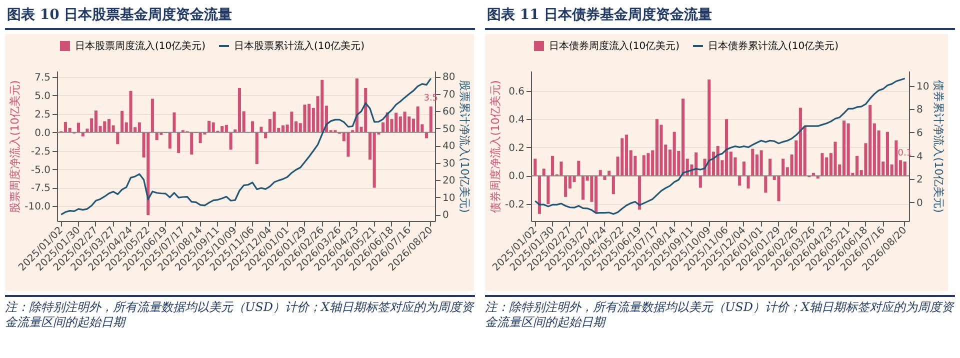 The width and height of the screenshot is (960, 358). I want to click on y-tick-label: -7.5, so click(40, 188).